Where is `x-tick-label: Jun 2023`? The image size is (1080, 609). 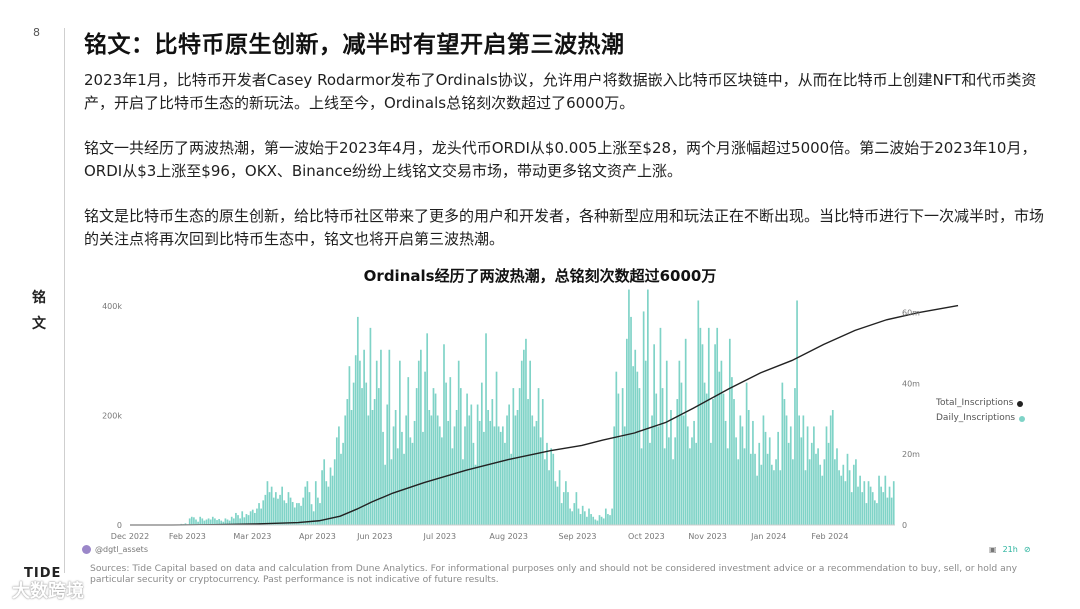 x-tick-label: Jun 2023 is located at coordinates (374, 536).